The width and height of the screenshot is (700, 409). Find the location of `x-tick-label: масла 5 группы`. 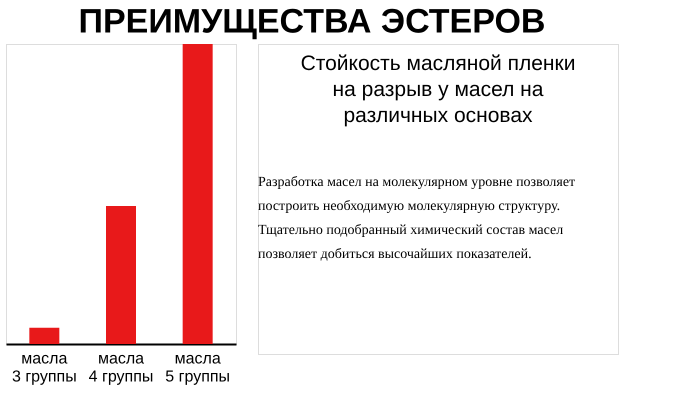

x-tick-label: масла 5 группы is located at coordinates (197, 368).